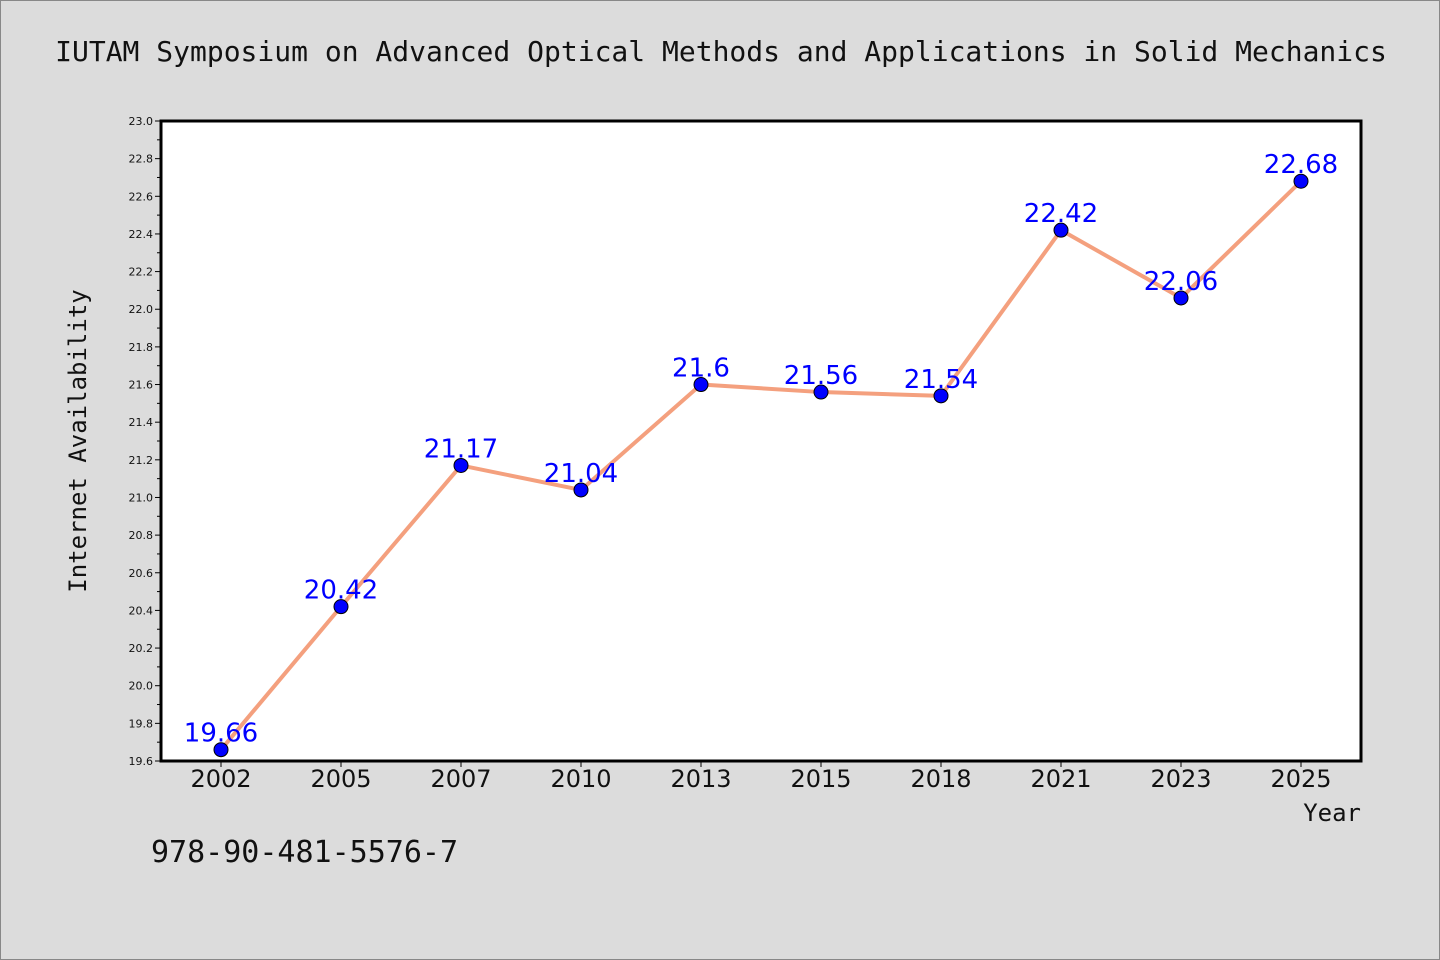 The image size is (1440, 960). Describe the element at coordinates (1301, 165) in the screenshot. I see `data-label: 22.68` at that location.